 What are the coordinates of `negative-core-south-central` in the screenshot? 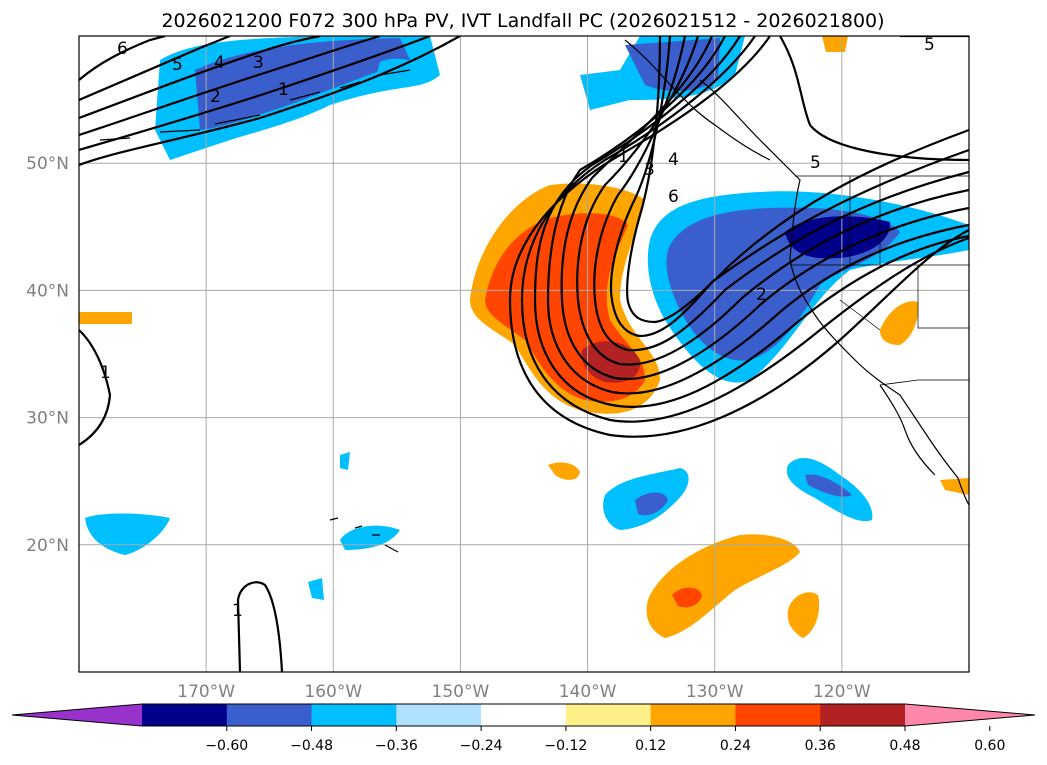 It's located at (651, 504).